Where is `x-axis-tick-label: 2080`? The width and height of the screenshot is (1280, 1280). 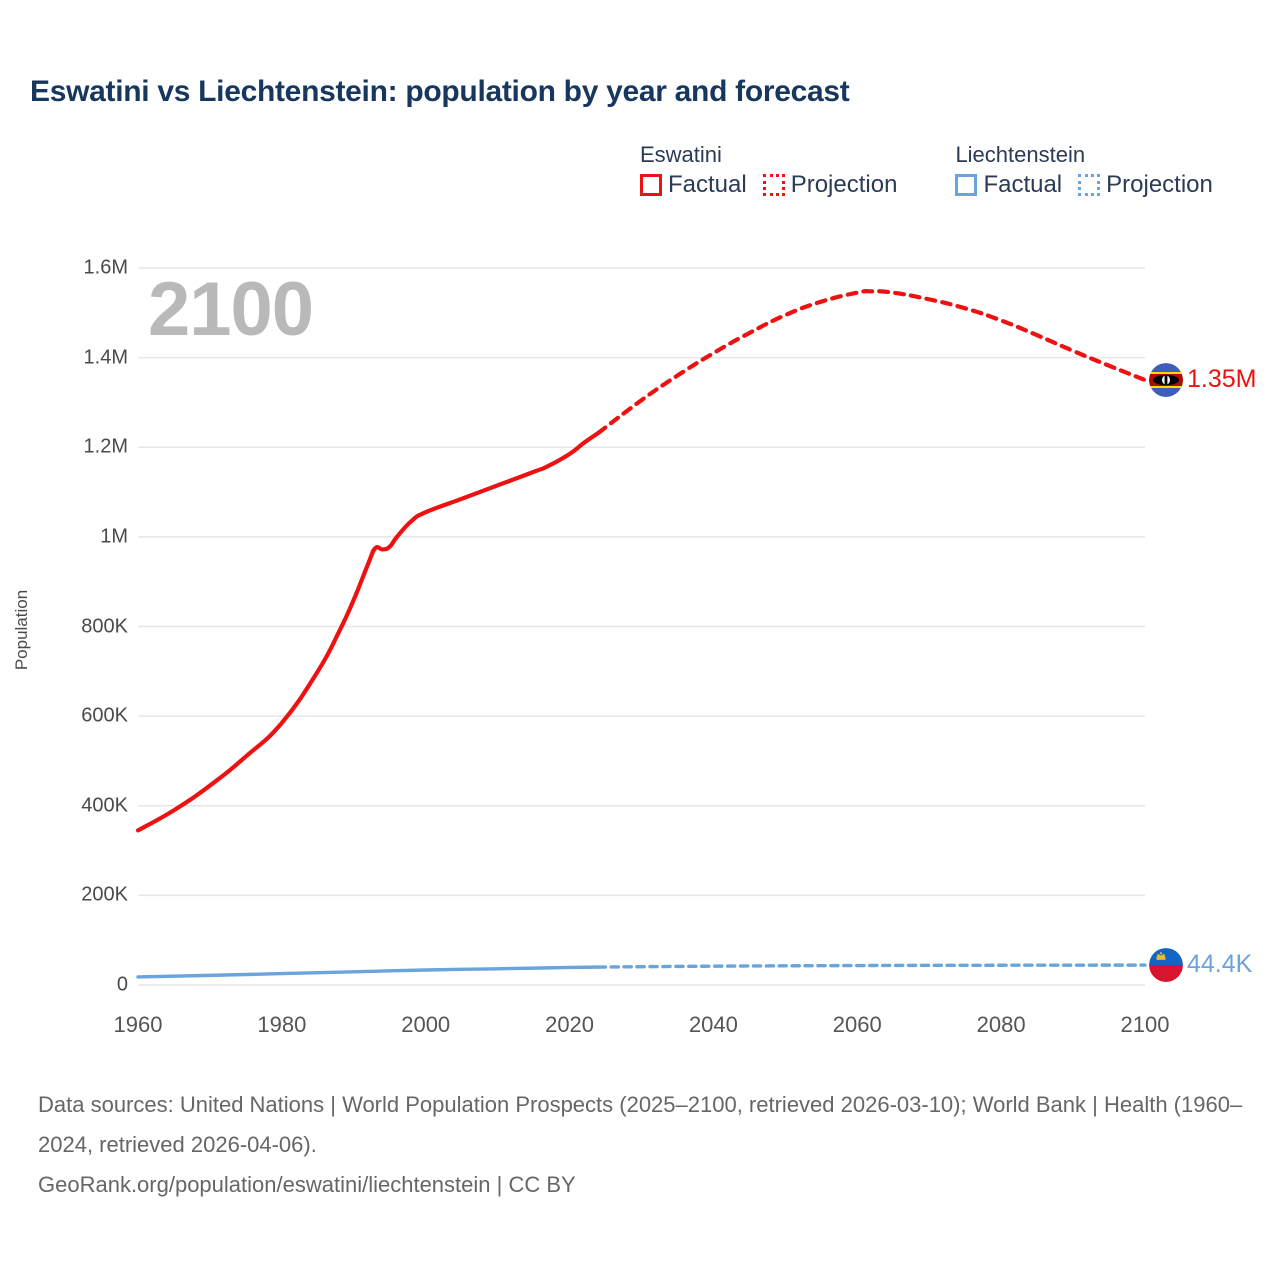 x-axis-tick-label: 2080 is located at coordinates (1001, 1024).